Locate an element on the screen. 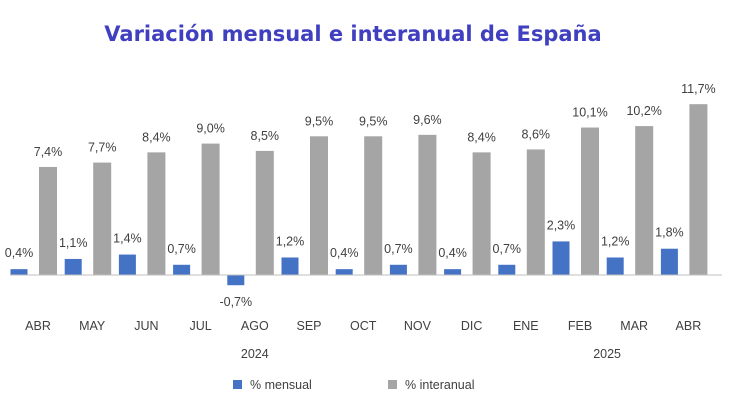  x-tick-7: NOV is located at coordinates (418, 326).